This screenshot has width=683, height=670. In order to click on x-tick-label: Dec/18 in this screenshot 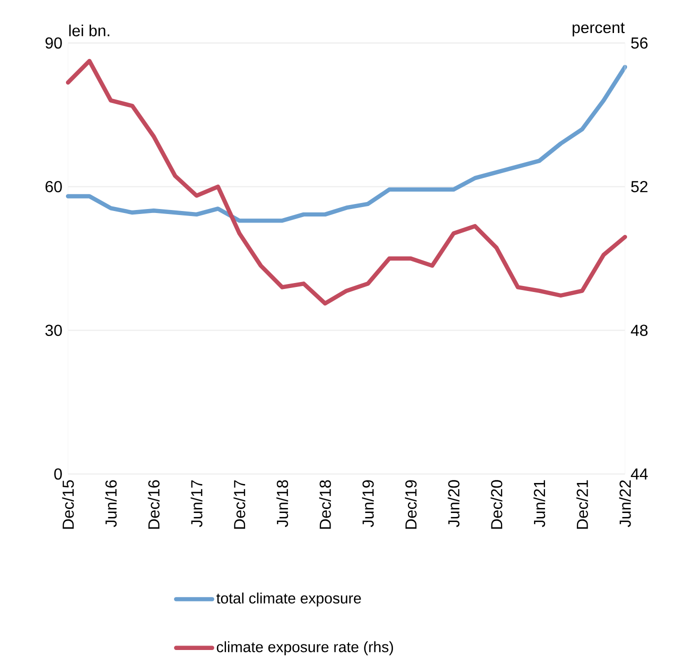, I will do `click(325, 504)`.